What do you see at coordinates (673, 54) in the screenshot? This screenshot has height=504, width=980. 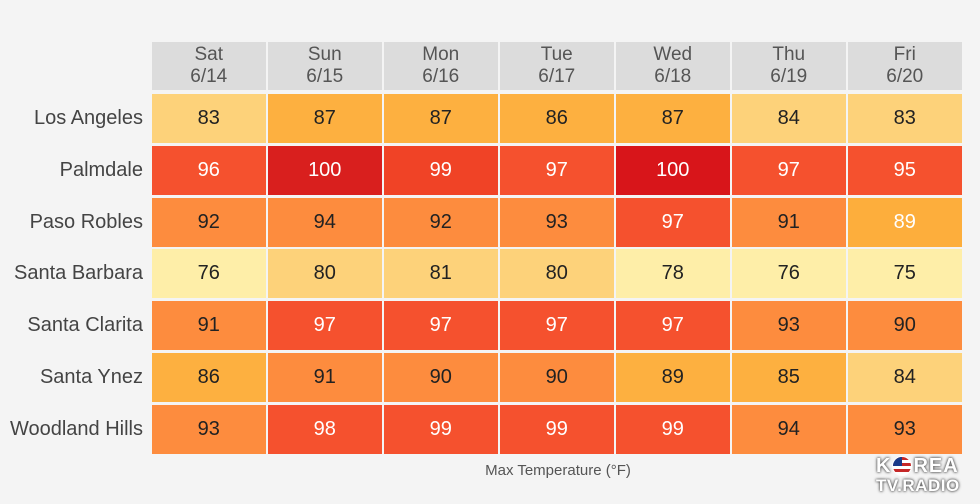 I see `column-day: Wed` at bounding box center [673, 54].